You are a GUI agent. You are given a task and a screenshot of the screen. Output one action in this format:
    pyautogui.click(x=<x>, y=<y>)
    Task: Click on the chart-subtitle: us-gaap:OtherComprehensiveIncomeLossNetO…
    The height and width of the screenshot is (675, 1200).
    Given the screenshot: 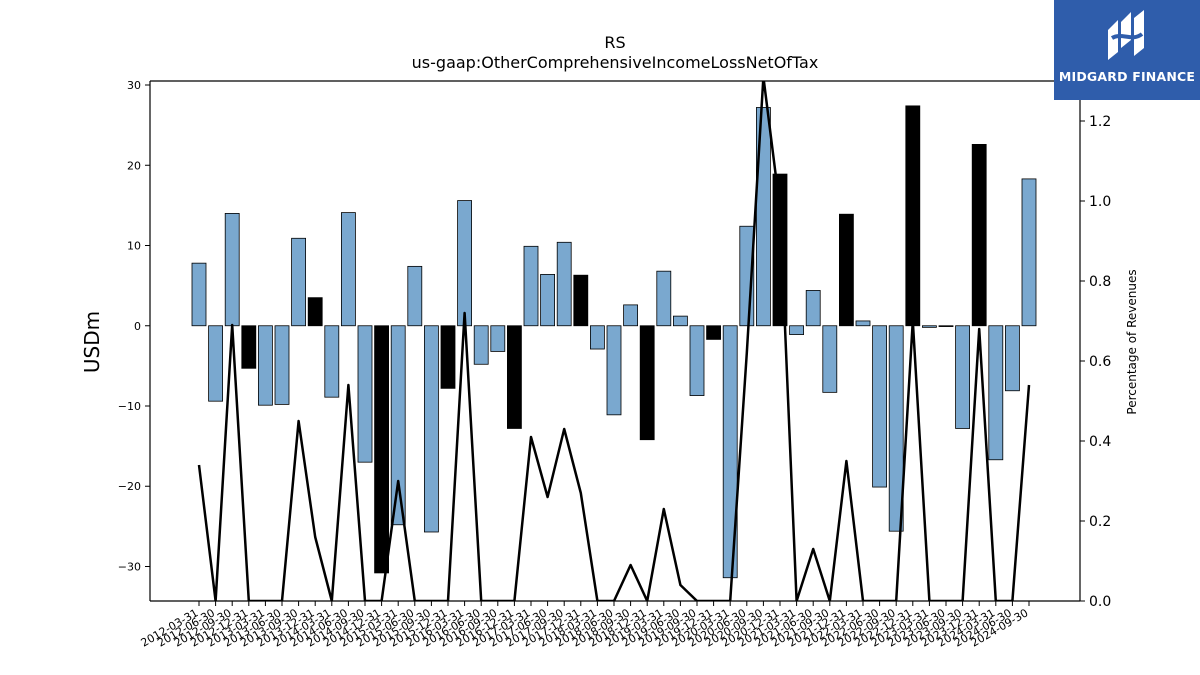 What is the action you would take?
    pyautogui.click(x=615, y=62)
    